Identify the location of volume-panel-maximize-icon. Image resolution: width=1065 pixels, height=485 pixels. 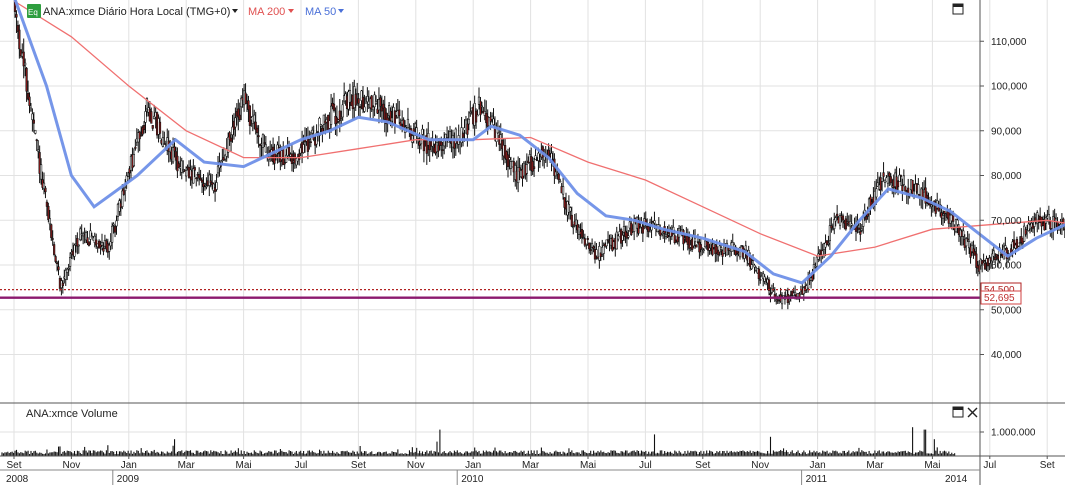
(958, 412).